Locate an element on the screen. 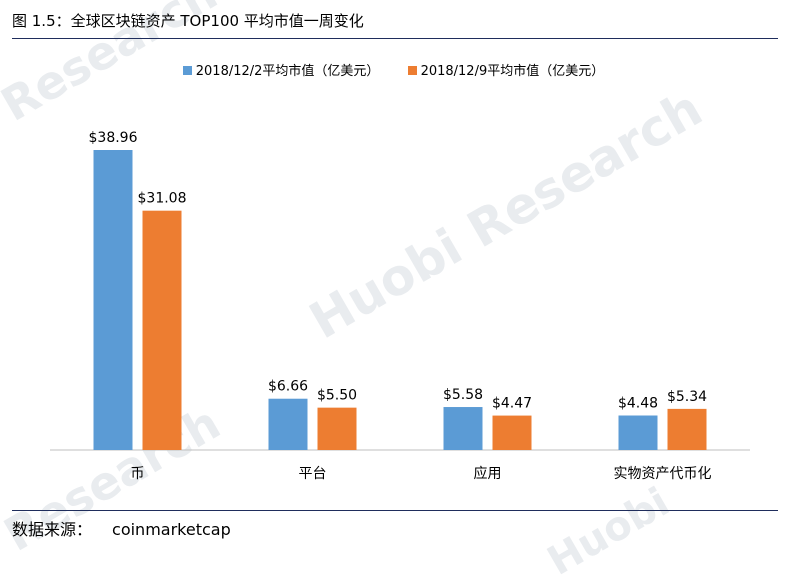 The height and width of the screenshot is (585, 787). source-divider is located at coordinates (395, 510).